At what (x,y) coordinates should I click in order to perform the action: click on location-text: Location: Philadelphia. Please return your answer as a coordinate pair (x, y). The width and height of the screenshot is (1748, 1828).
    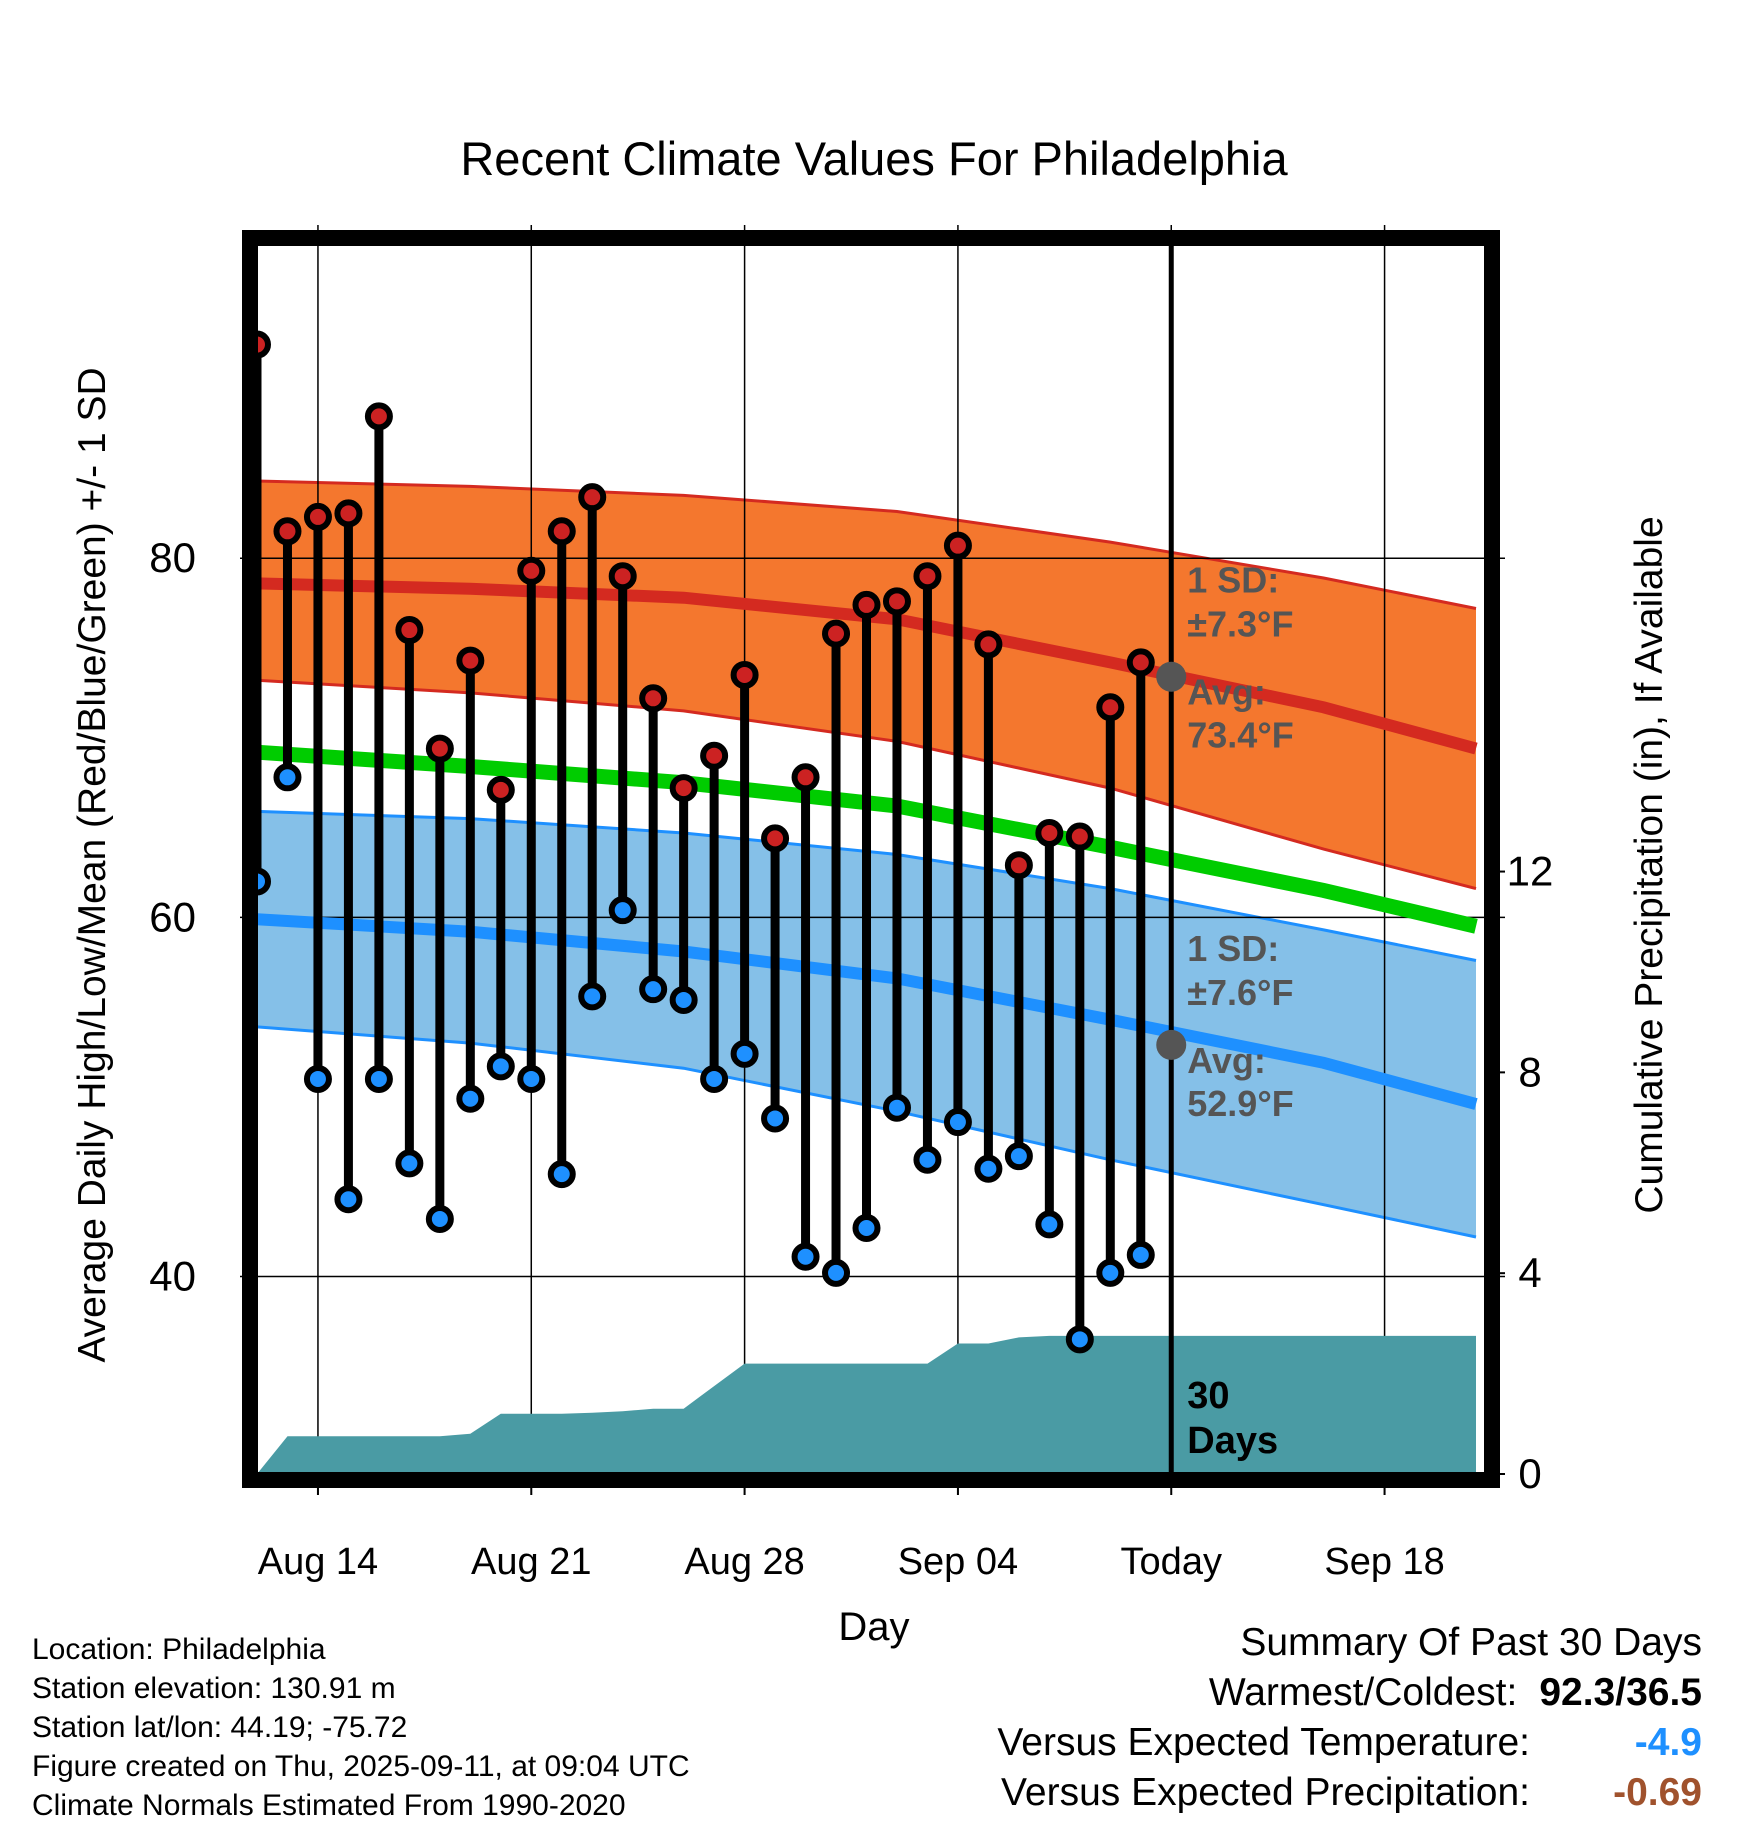
    Looking at the image, I should click on (179, 1649).